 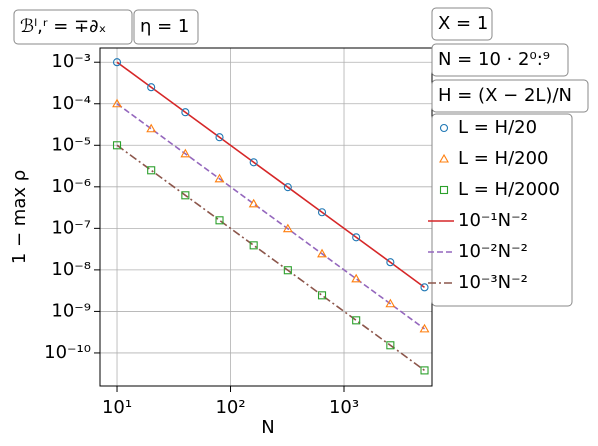 I want to click on x-tick-label: 10³, so click(x=344, y=407).